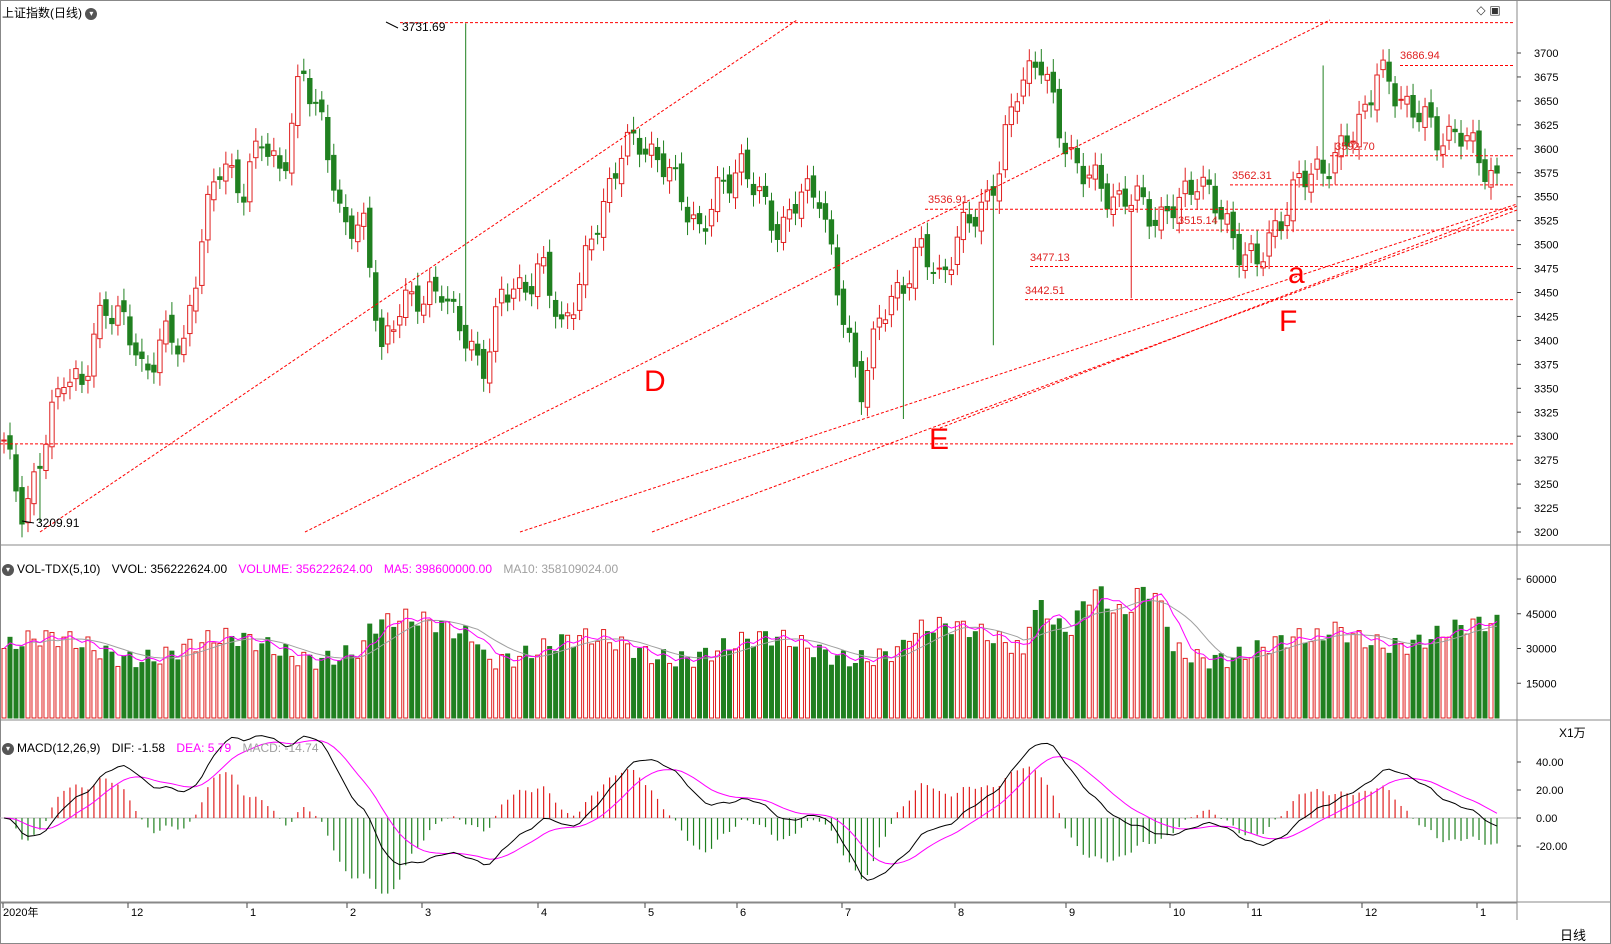 This screenshot has height=944, width=1611. Describe the element at coordinates (280, 748) in the screenshot. I see `macd-legend: MACD: -14.74` at that location.